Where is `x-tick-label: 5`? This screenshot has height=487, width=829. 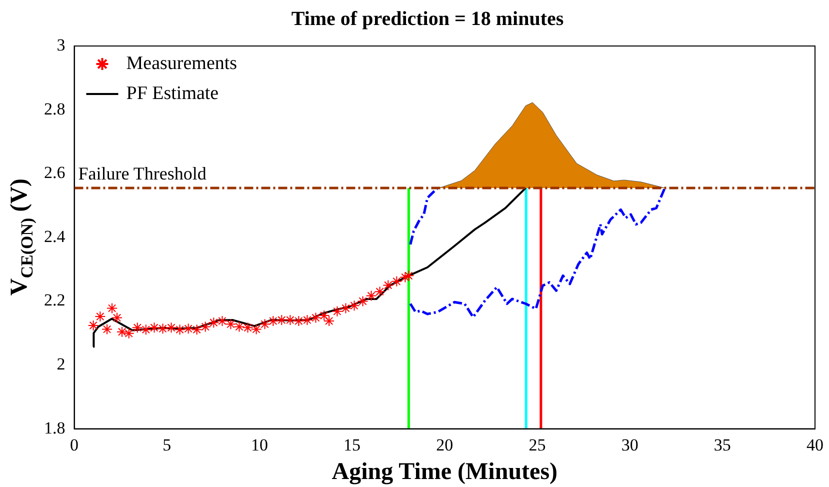 x-tick-label: 5 is located at coordinates (167, 444).